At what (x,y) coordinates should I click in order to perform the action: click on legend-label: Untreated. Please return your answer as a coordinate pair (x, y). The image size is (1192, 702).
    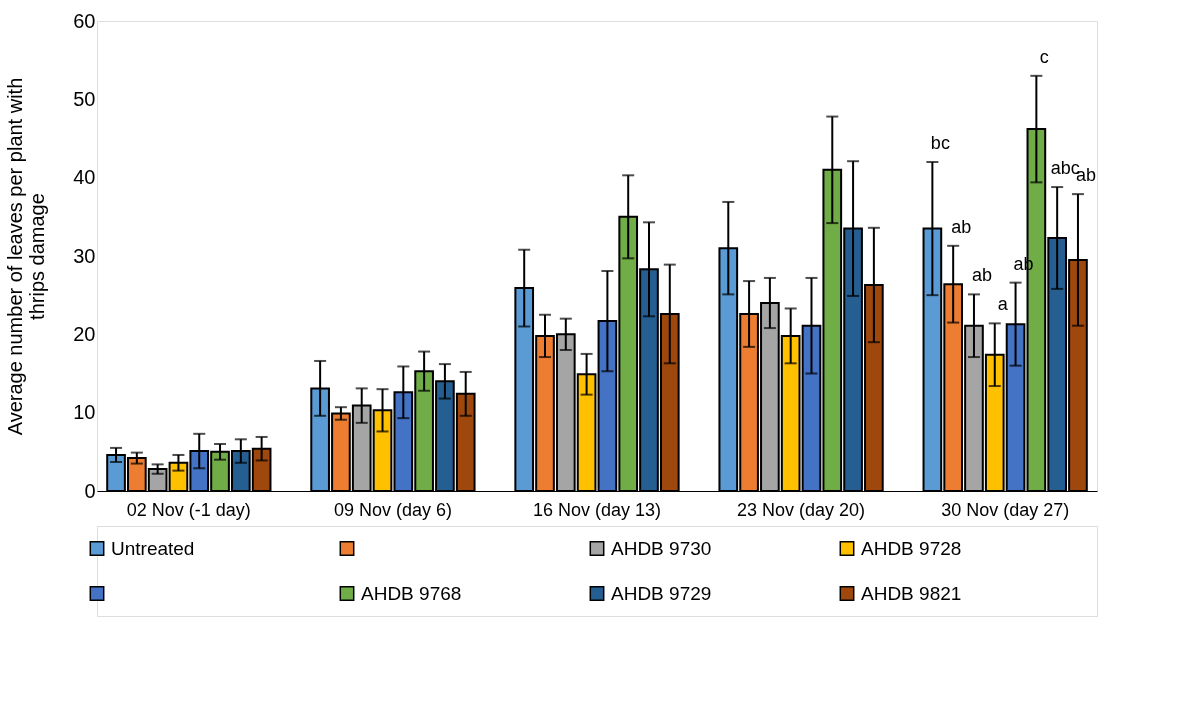
    Looking at the image, I should click on (153, 548).